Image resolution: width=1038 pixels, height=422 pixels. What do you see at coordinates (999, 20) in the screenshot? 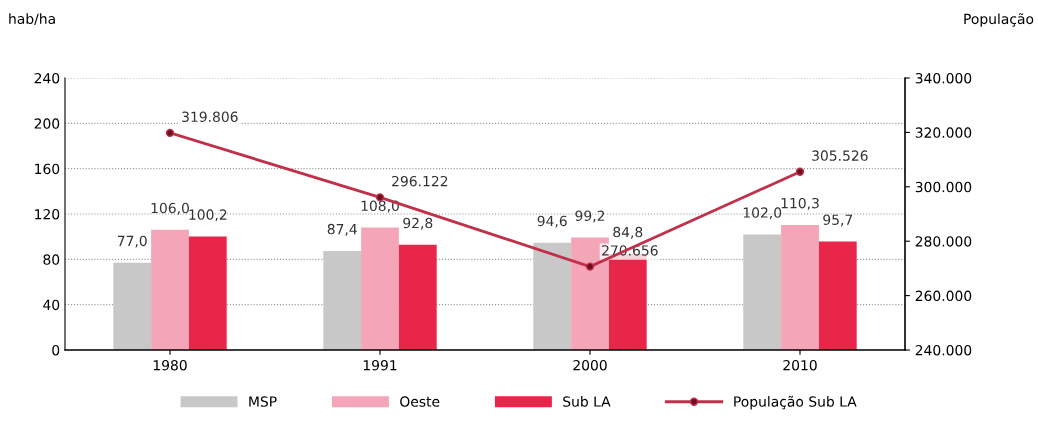
I see `y2-axis-title: População` at bounding box center [999, 20].